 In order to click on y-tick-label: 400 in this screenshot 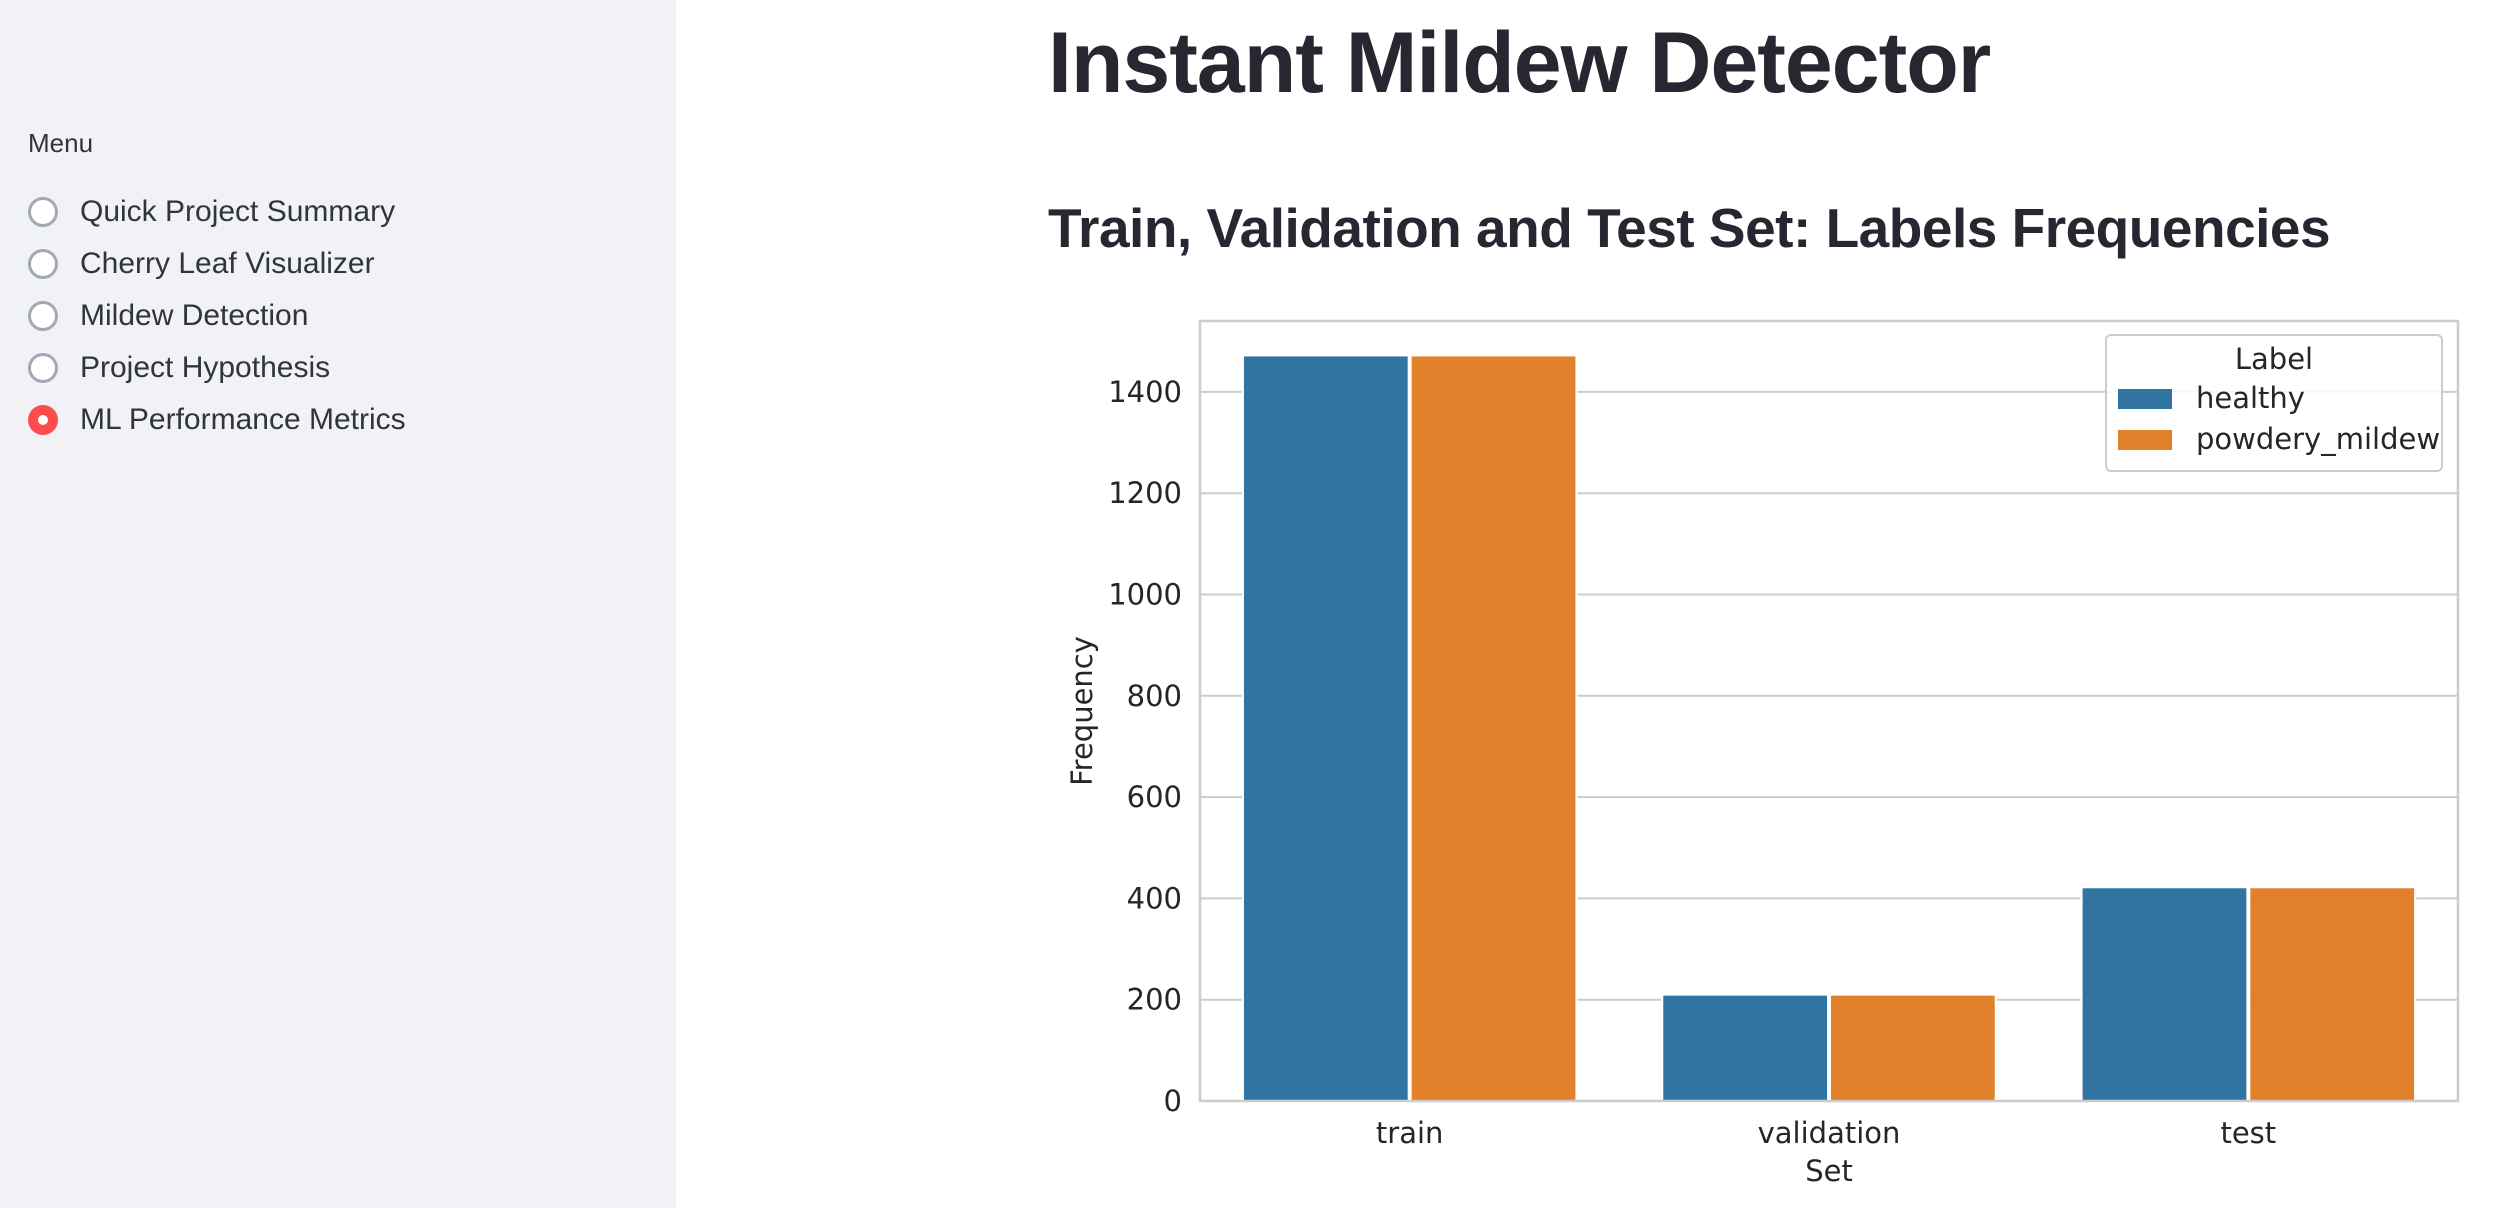, I will do `click(1154, 898)`.